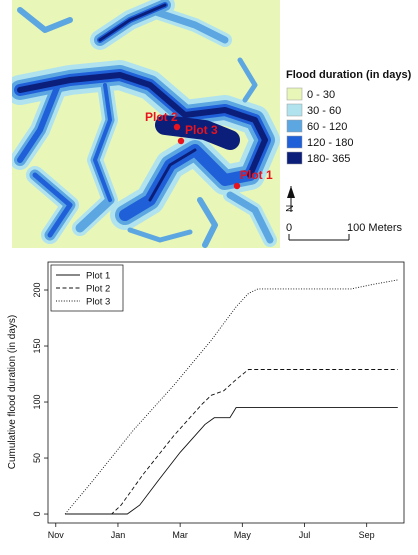 Image resolution: width=418 pixels, height=555 pixels. I want to click on plot-3-marker, so click(181, 141).